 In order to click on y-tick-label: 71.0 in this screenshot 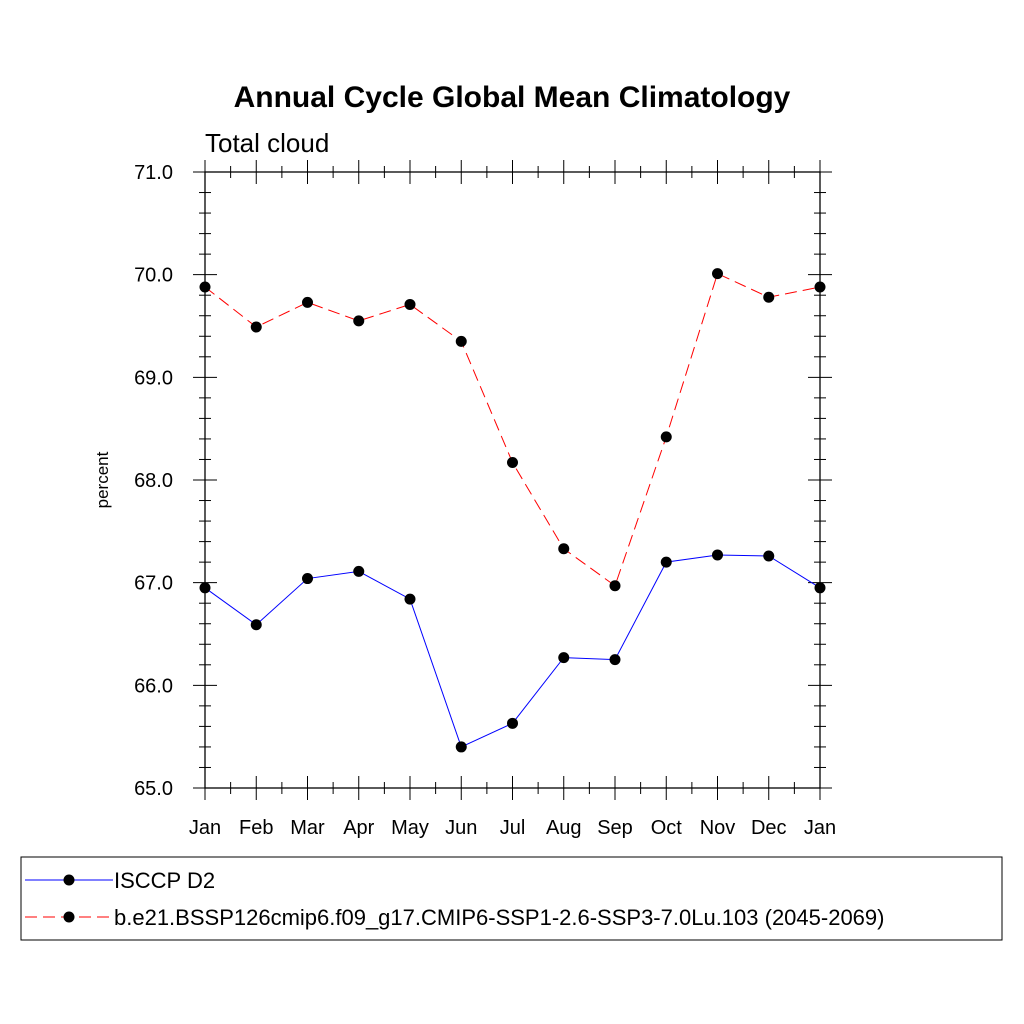, I will do `click(153, 173)`.